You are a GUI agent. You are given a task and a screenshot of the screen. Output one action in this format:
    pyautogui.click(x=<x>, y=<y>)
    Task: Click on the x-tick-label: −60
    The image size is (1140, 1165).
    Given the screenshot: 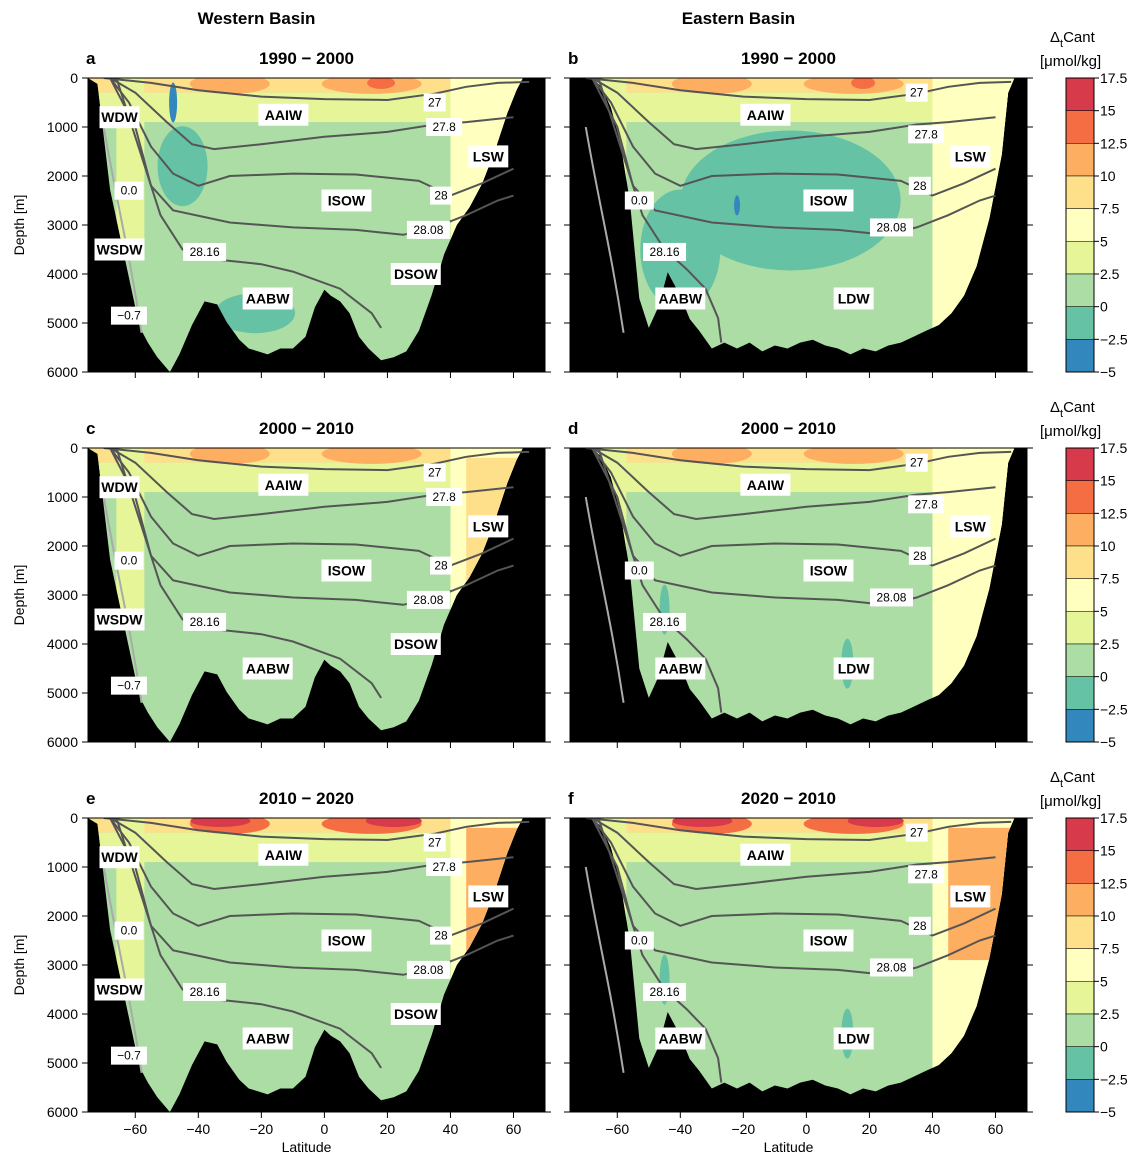 What is the action you would take?
    pyautogui.click(x=135, y=1129)
    